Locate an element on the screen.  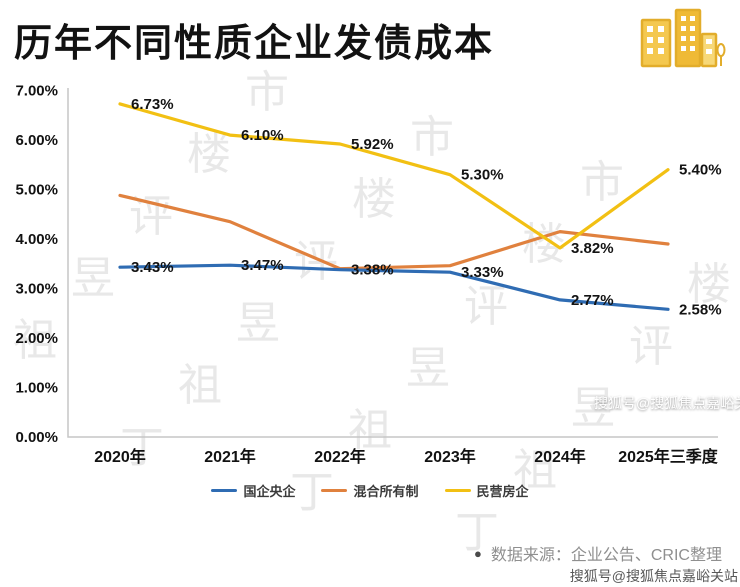
data-label: 5.30% is located at coordinates (482, 175).